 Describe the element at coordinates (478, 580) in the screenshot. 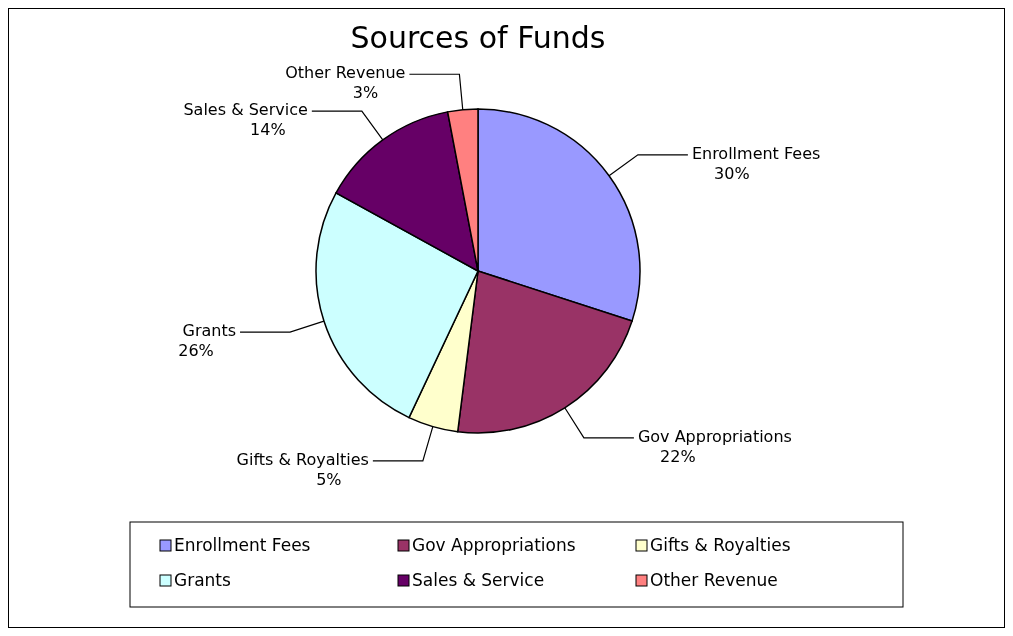

I see `legend-label: Sales & Service` at that location.